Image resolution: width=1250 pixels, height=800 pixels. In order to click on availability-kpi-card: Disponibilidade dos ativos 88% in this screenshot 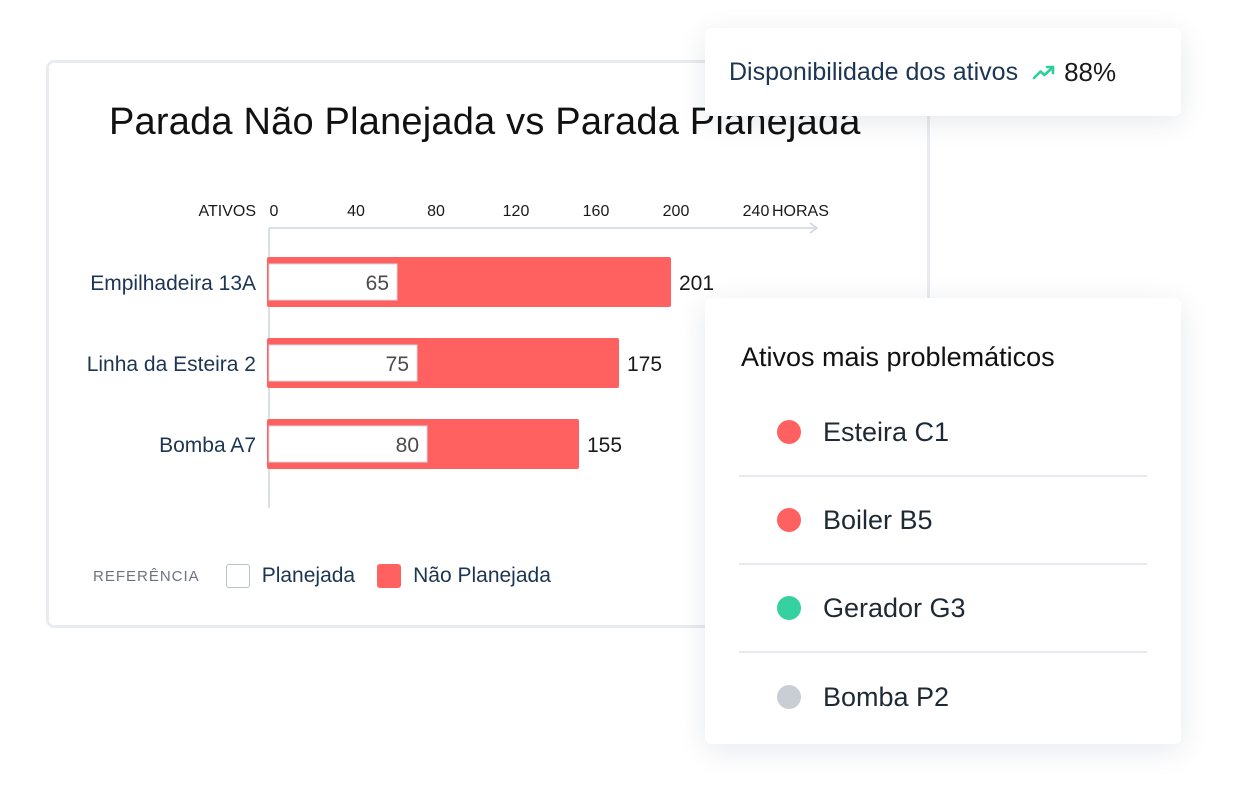, I will do `click(943, 72)`.